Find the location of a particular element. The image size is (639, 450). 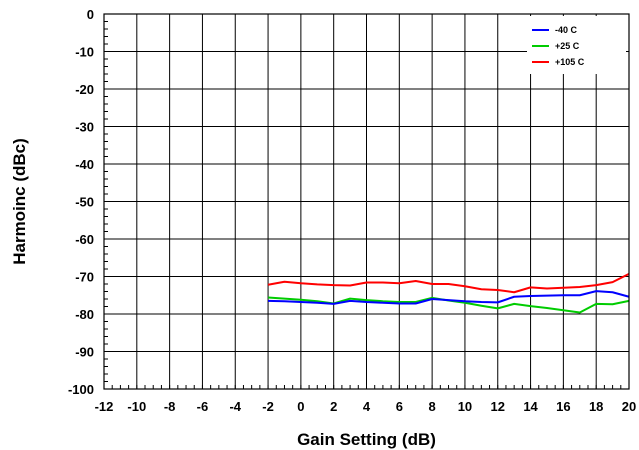

x-tick-label: 0 is located at coordinates (300, 406).